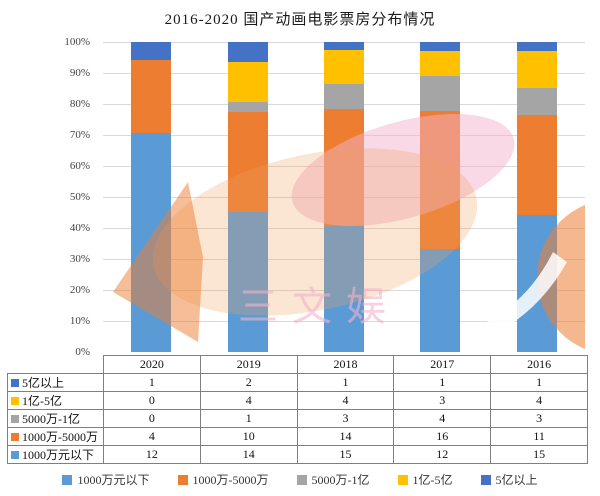 This screenshot has width=600, height=496. I want to click on legend-item: 1000万-5000万, so click(223, 479).